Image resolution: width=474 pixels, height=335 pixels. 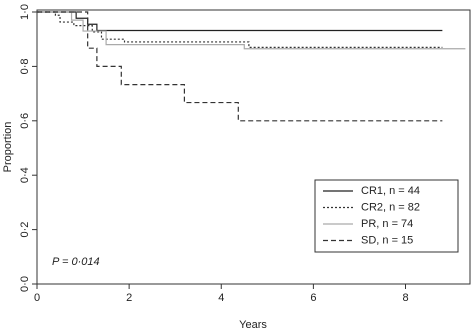 What do you see at coordinates (386, 216) in the screenshot?
I see `legend-box` at bounding box center [386, 216].